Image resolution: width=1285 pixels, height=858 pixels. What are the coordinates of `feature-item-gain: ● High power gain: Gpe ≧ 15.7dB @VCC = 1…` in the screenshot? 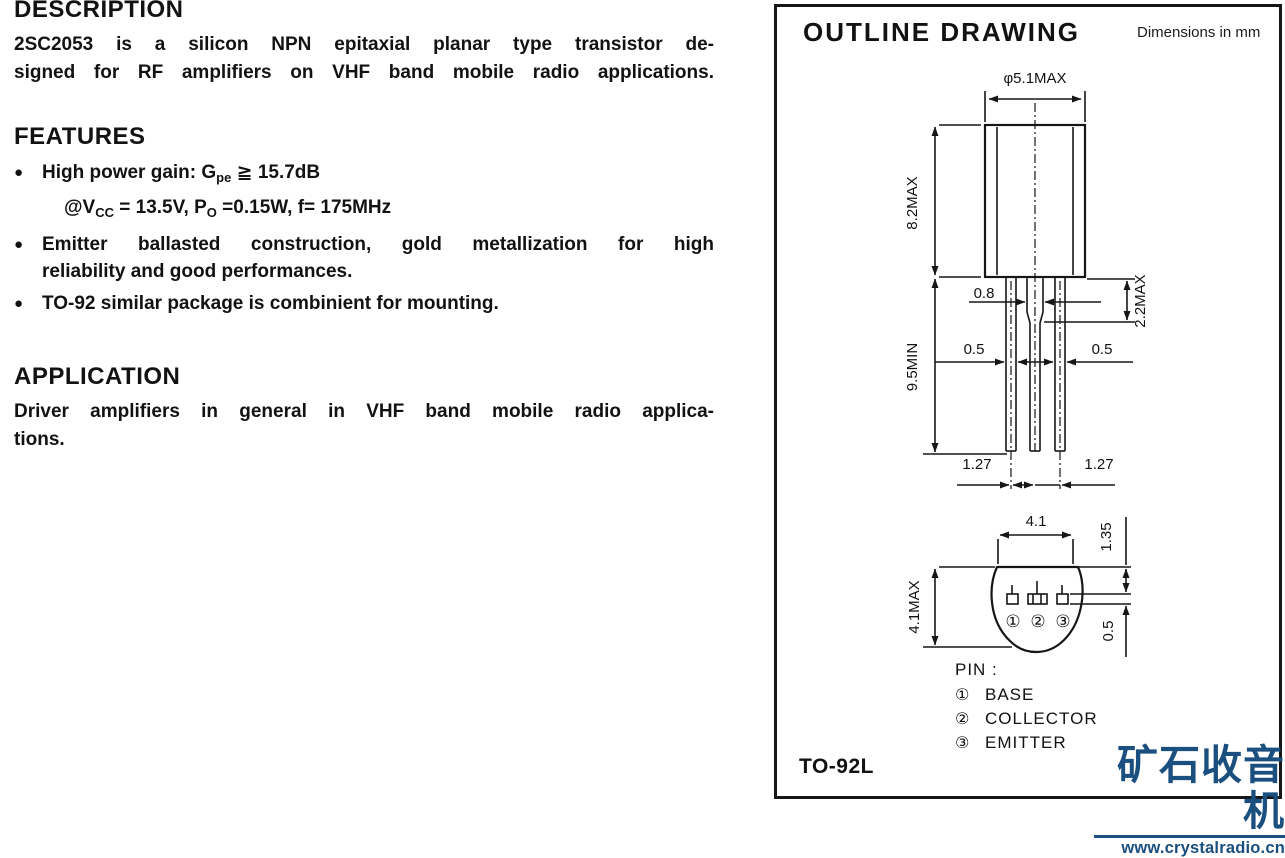 It's located at (364, 192).